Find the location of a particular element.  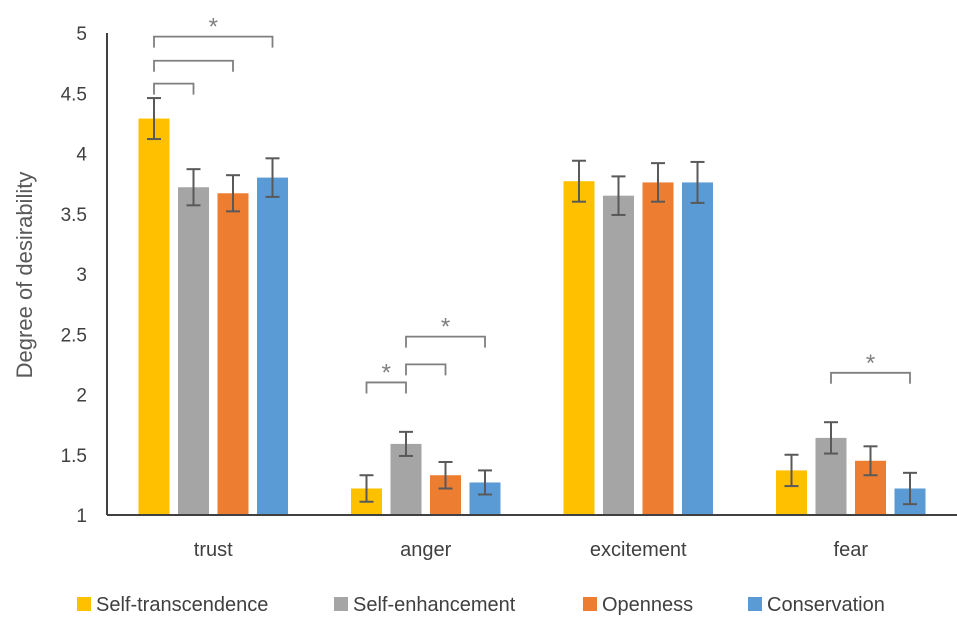

y-tick-label: 5 is located at coordinates (81, 34).